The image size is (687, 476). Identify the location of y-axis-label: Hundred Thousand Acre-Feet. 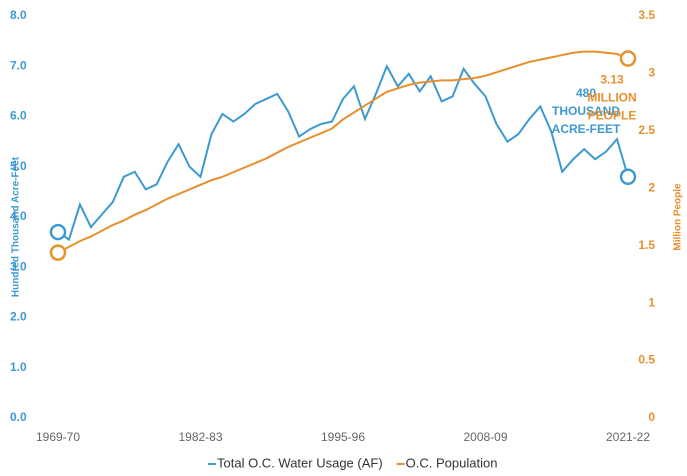
(16, 226).